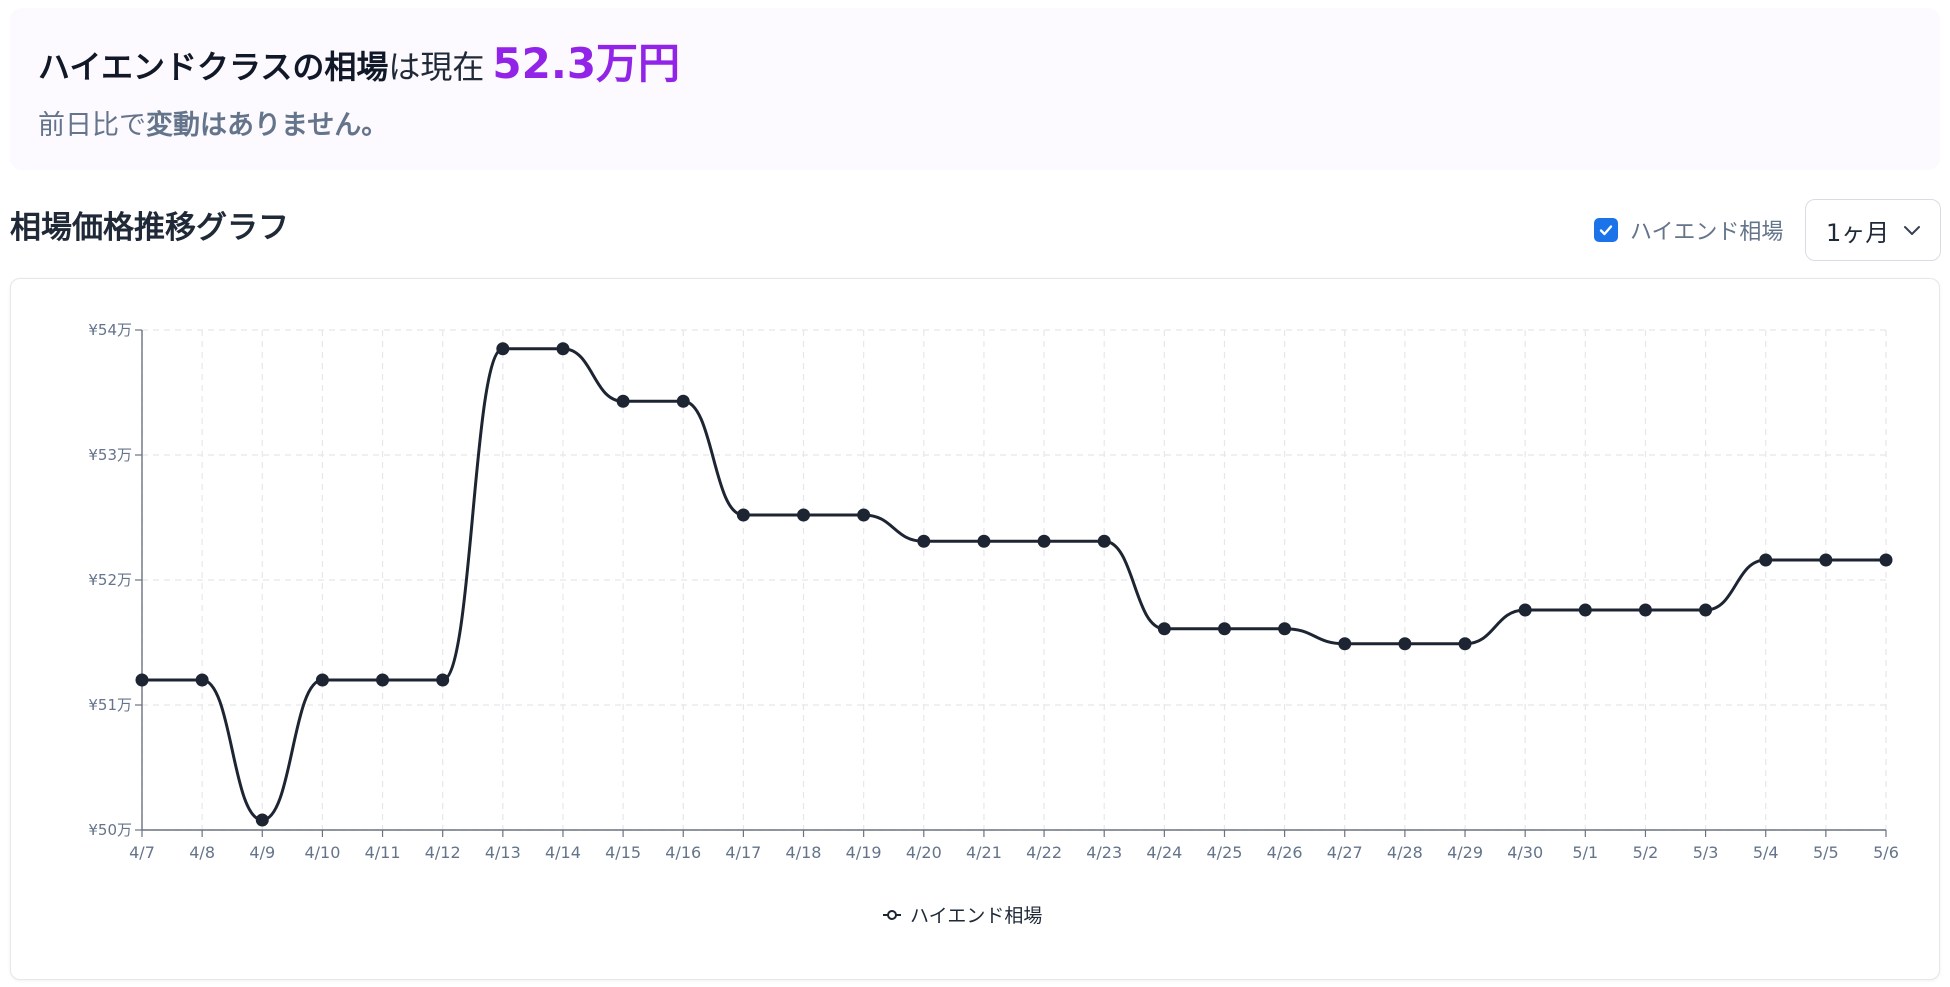 The width and height of the screenshot is (1950, 987). Describe the element at coordinates (443, 852) in the screenshot. I see `x-tick-label: 4/12` at that location.